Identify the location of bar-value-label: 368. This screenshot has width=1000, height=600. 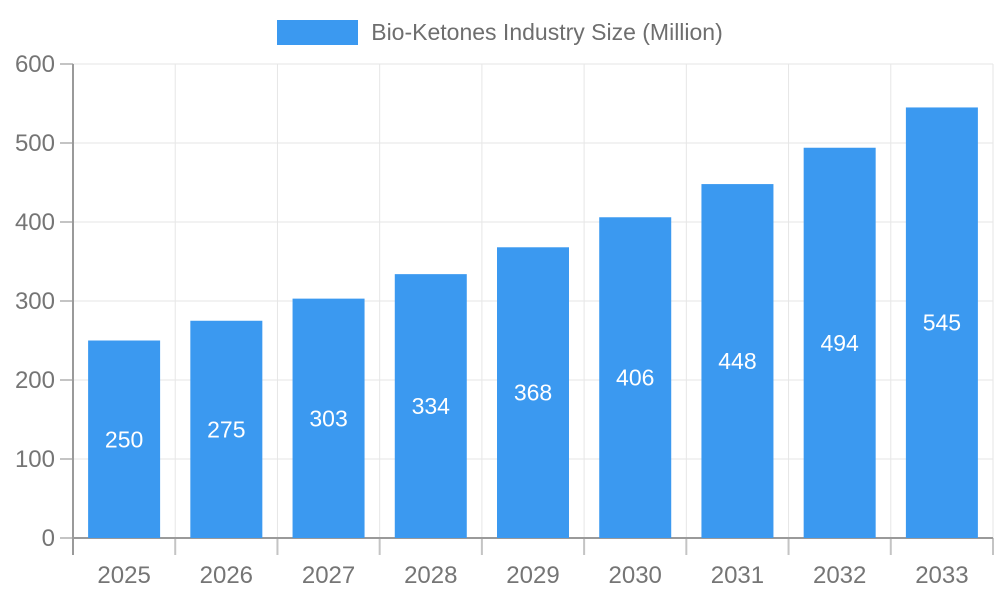
(533, 393).